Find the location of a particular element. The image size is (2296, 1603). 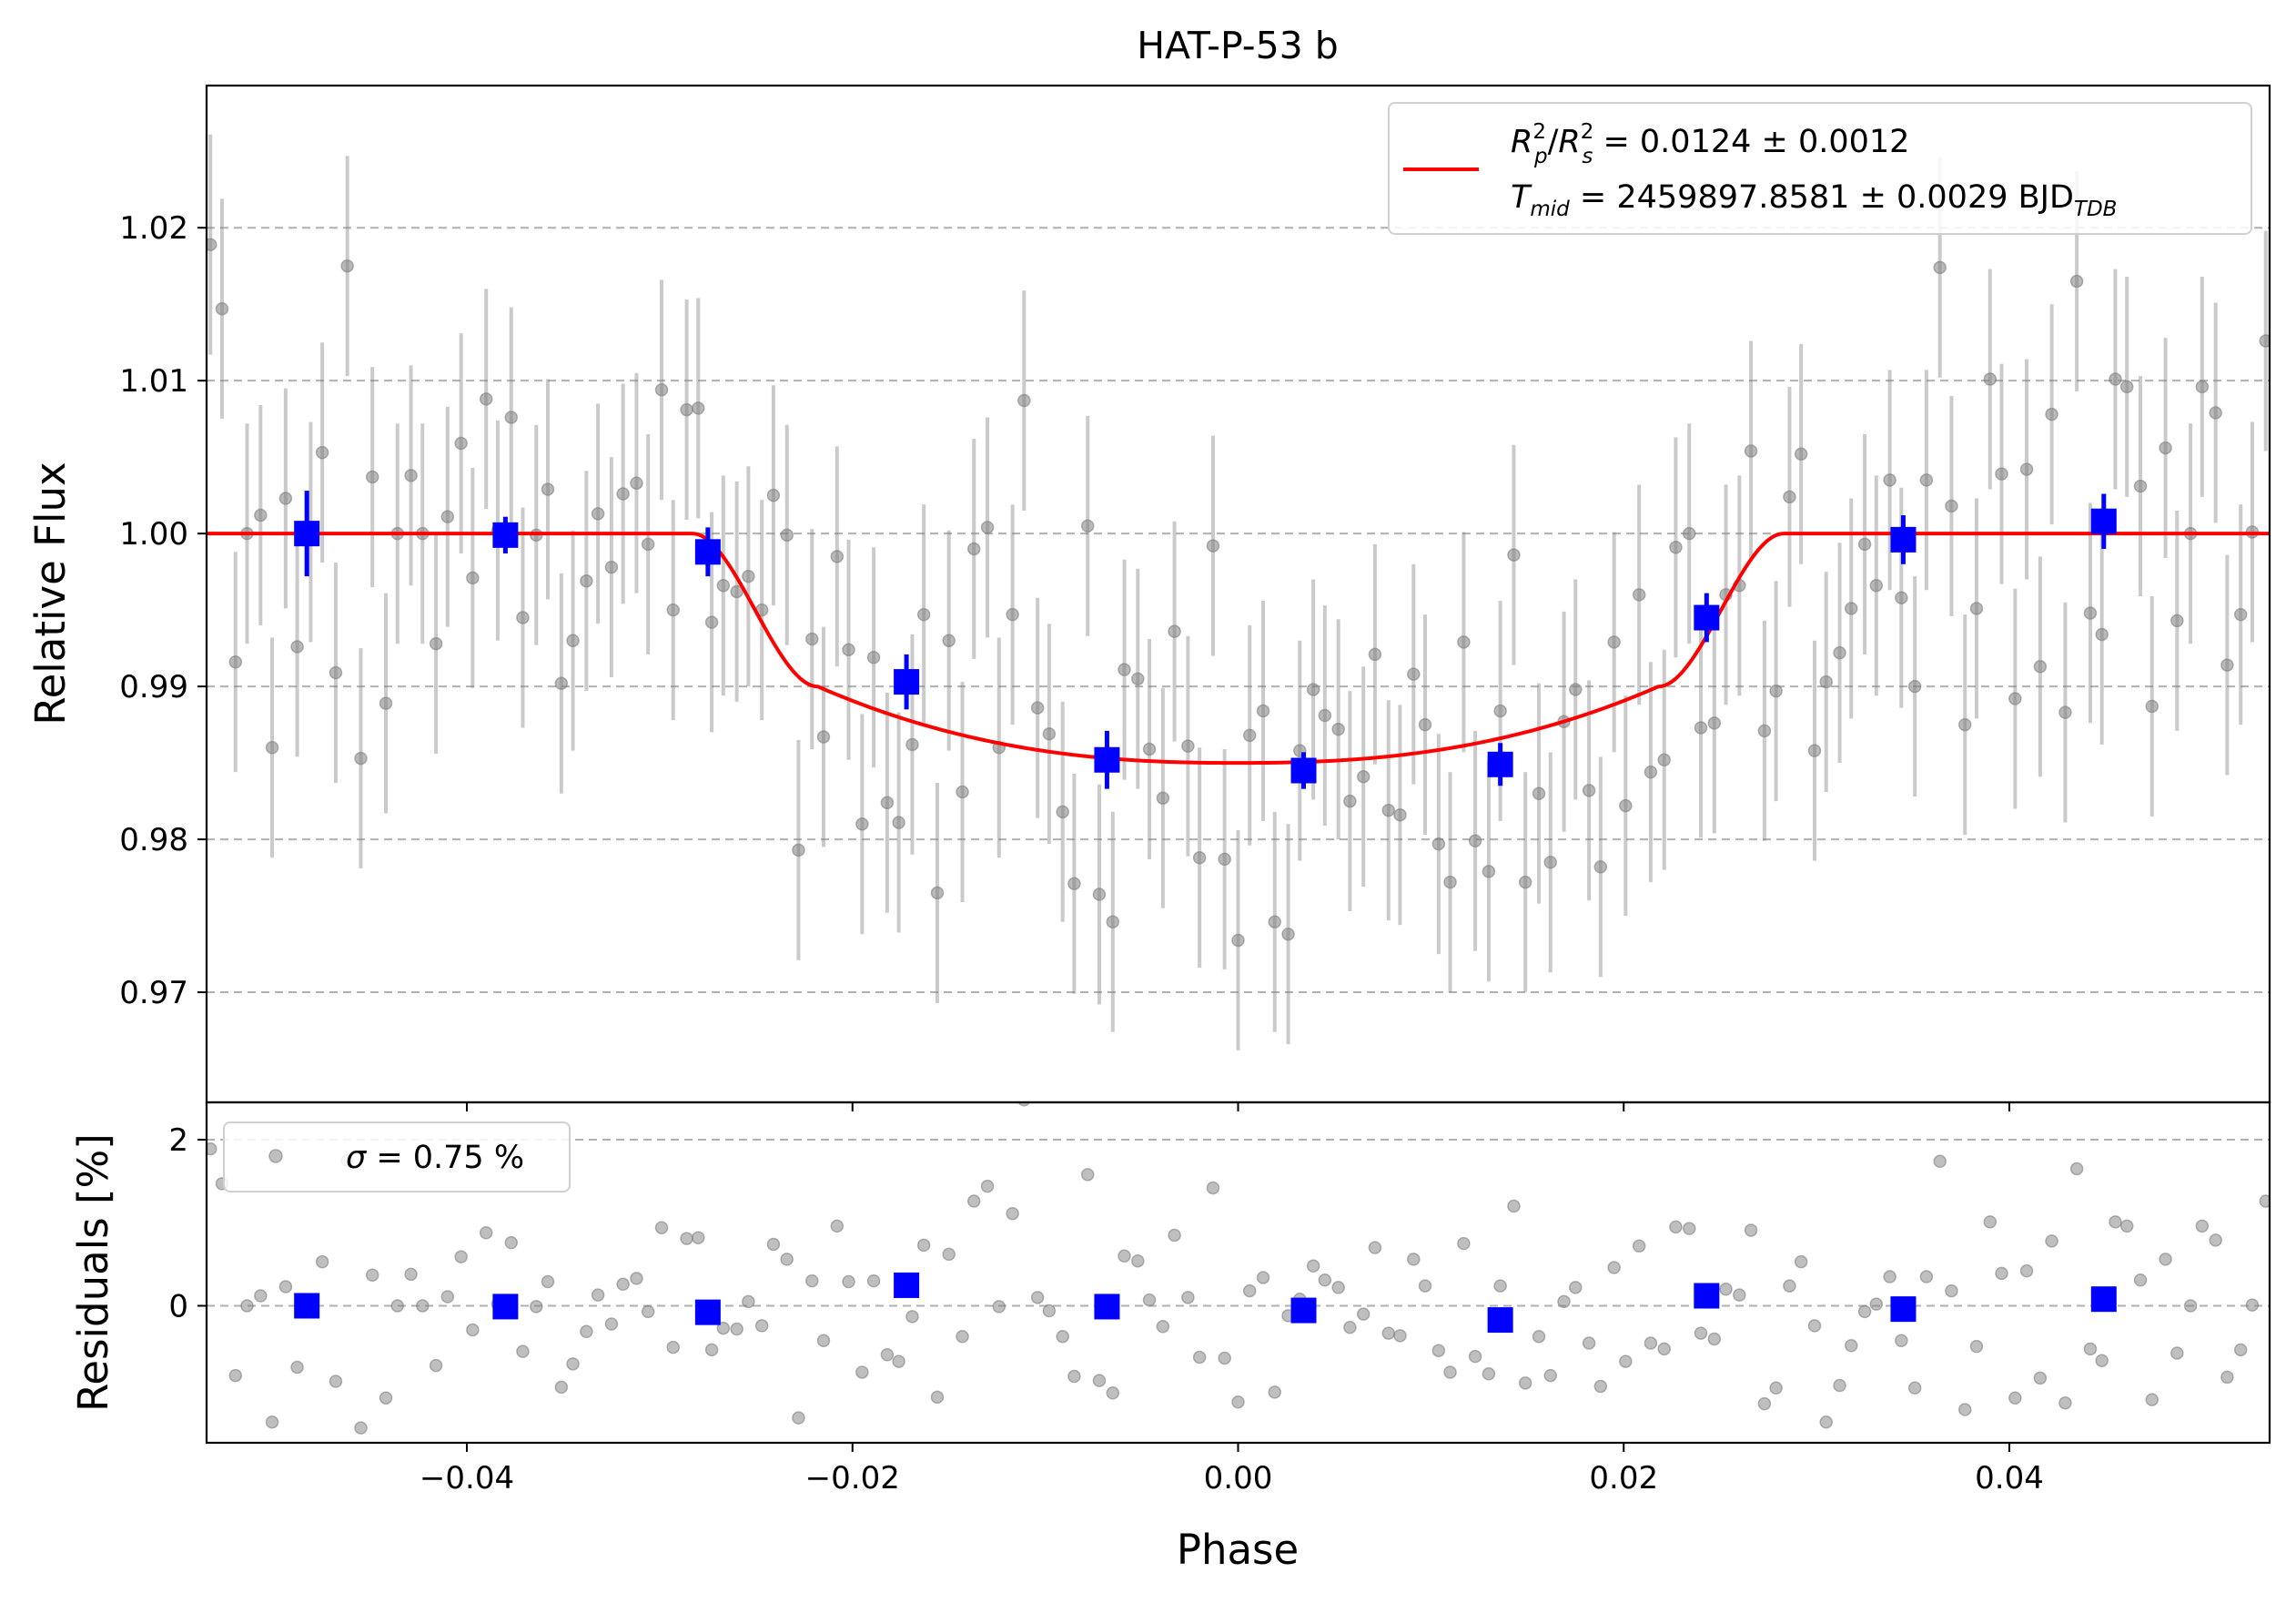

bottom-legend-marker is located at coordinates (275, 1156).